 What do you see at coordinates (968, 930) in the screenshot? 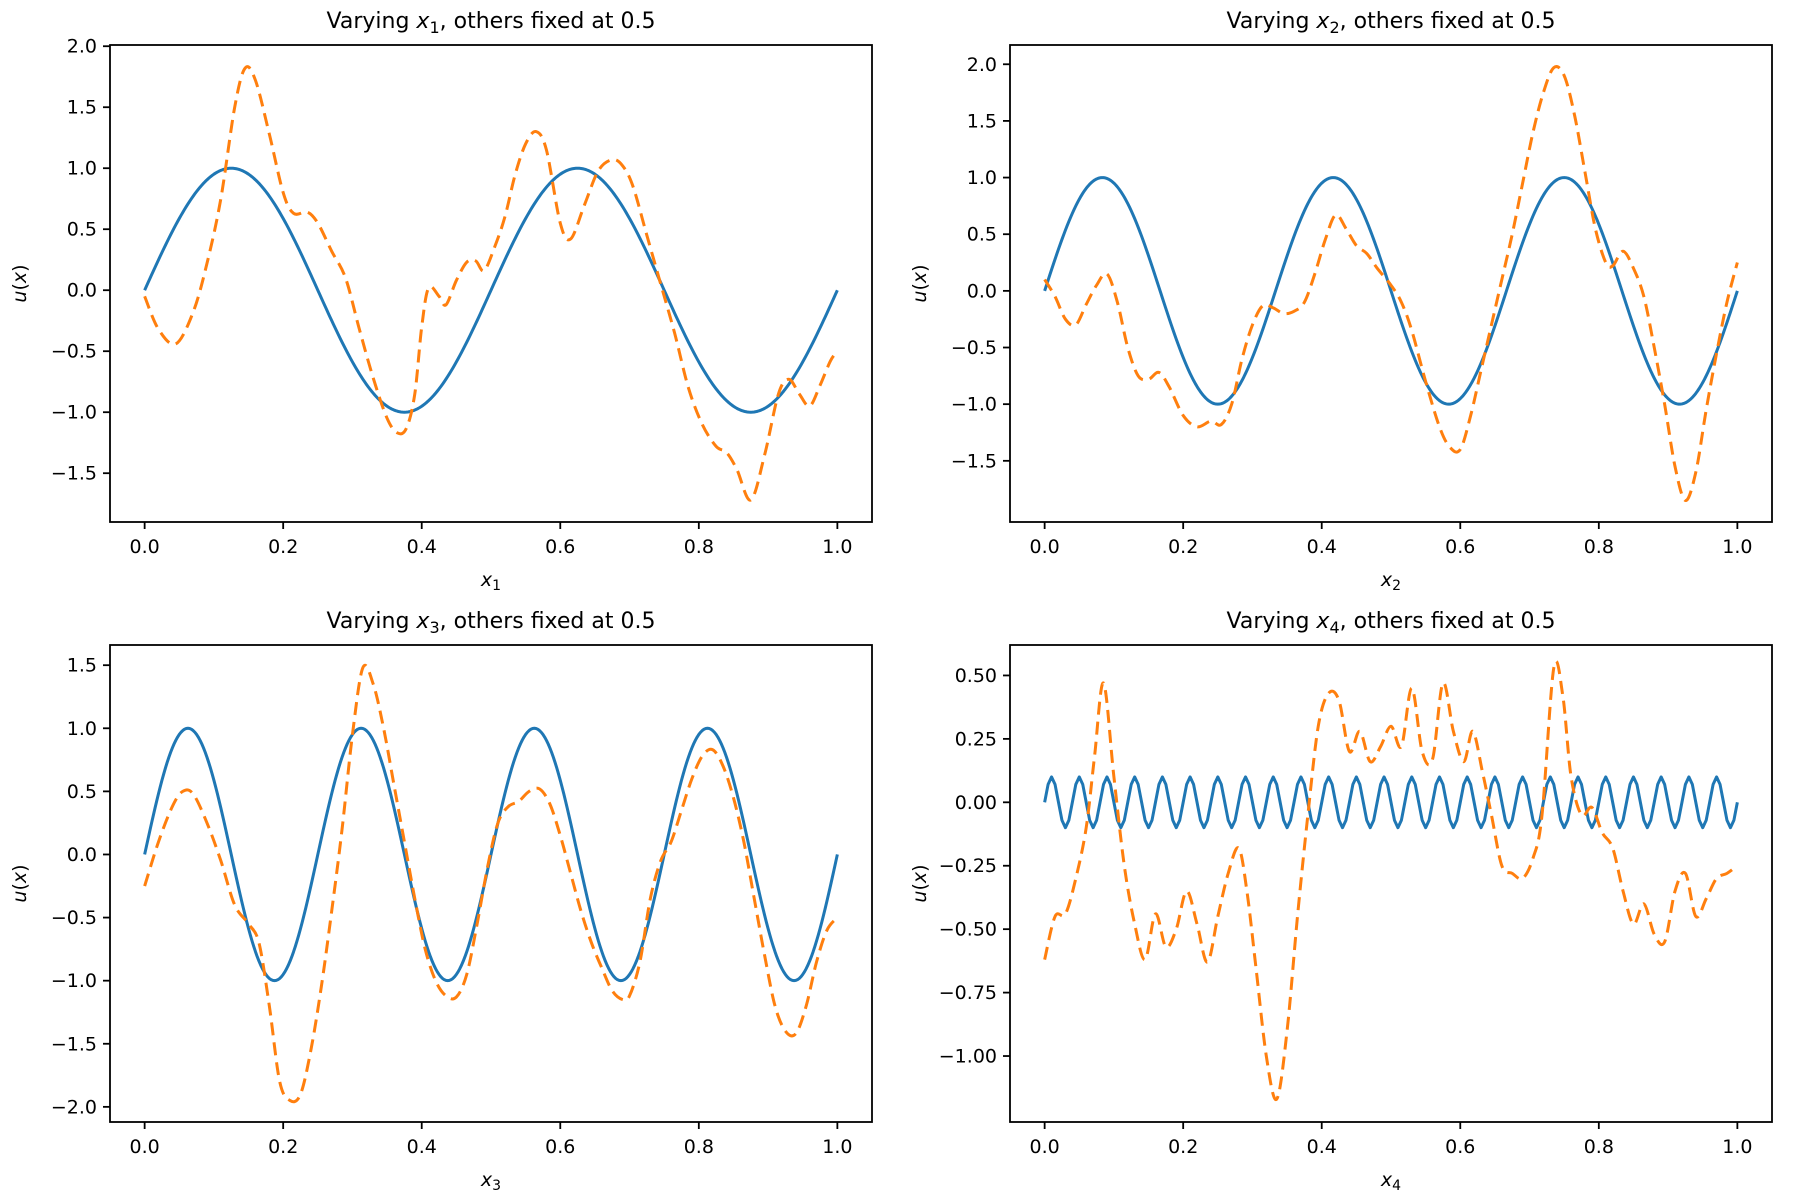
I see `y-tick-label: −0.50` at bounding box center [968, 930].